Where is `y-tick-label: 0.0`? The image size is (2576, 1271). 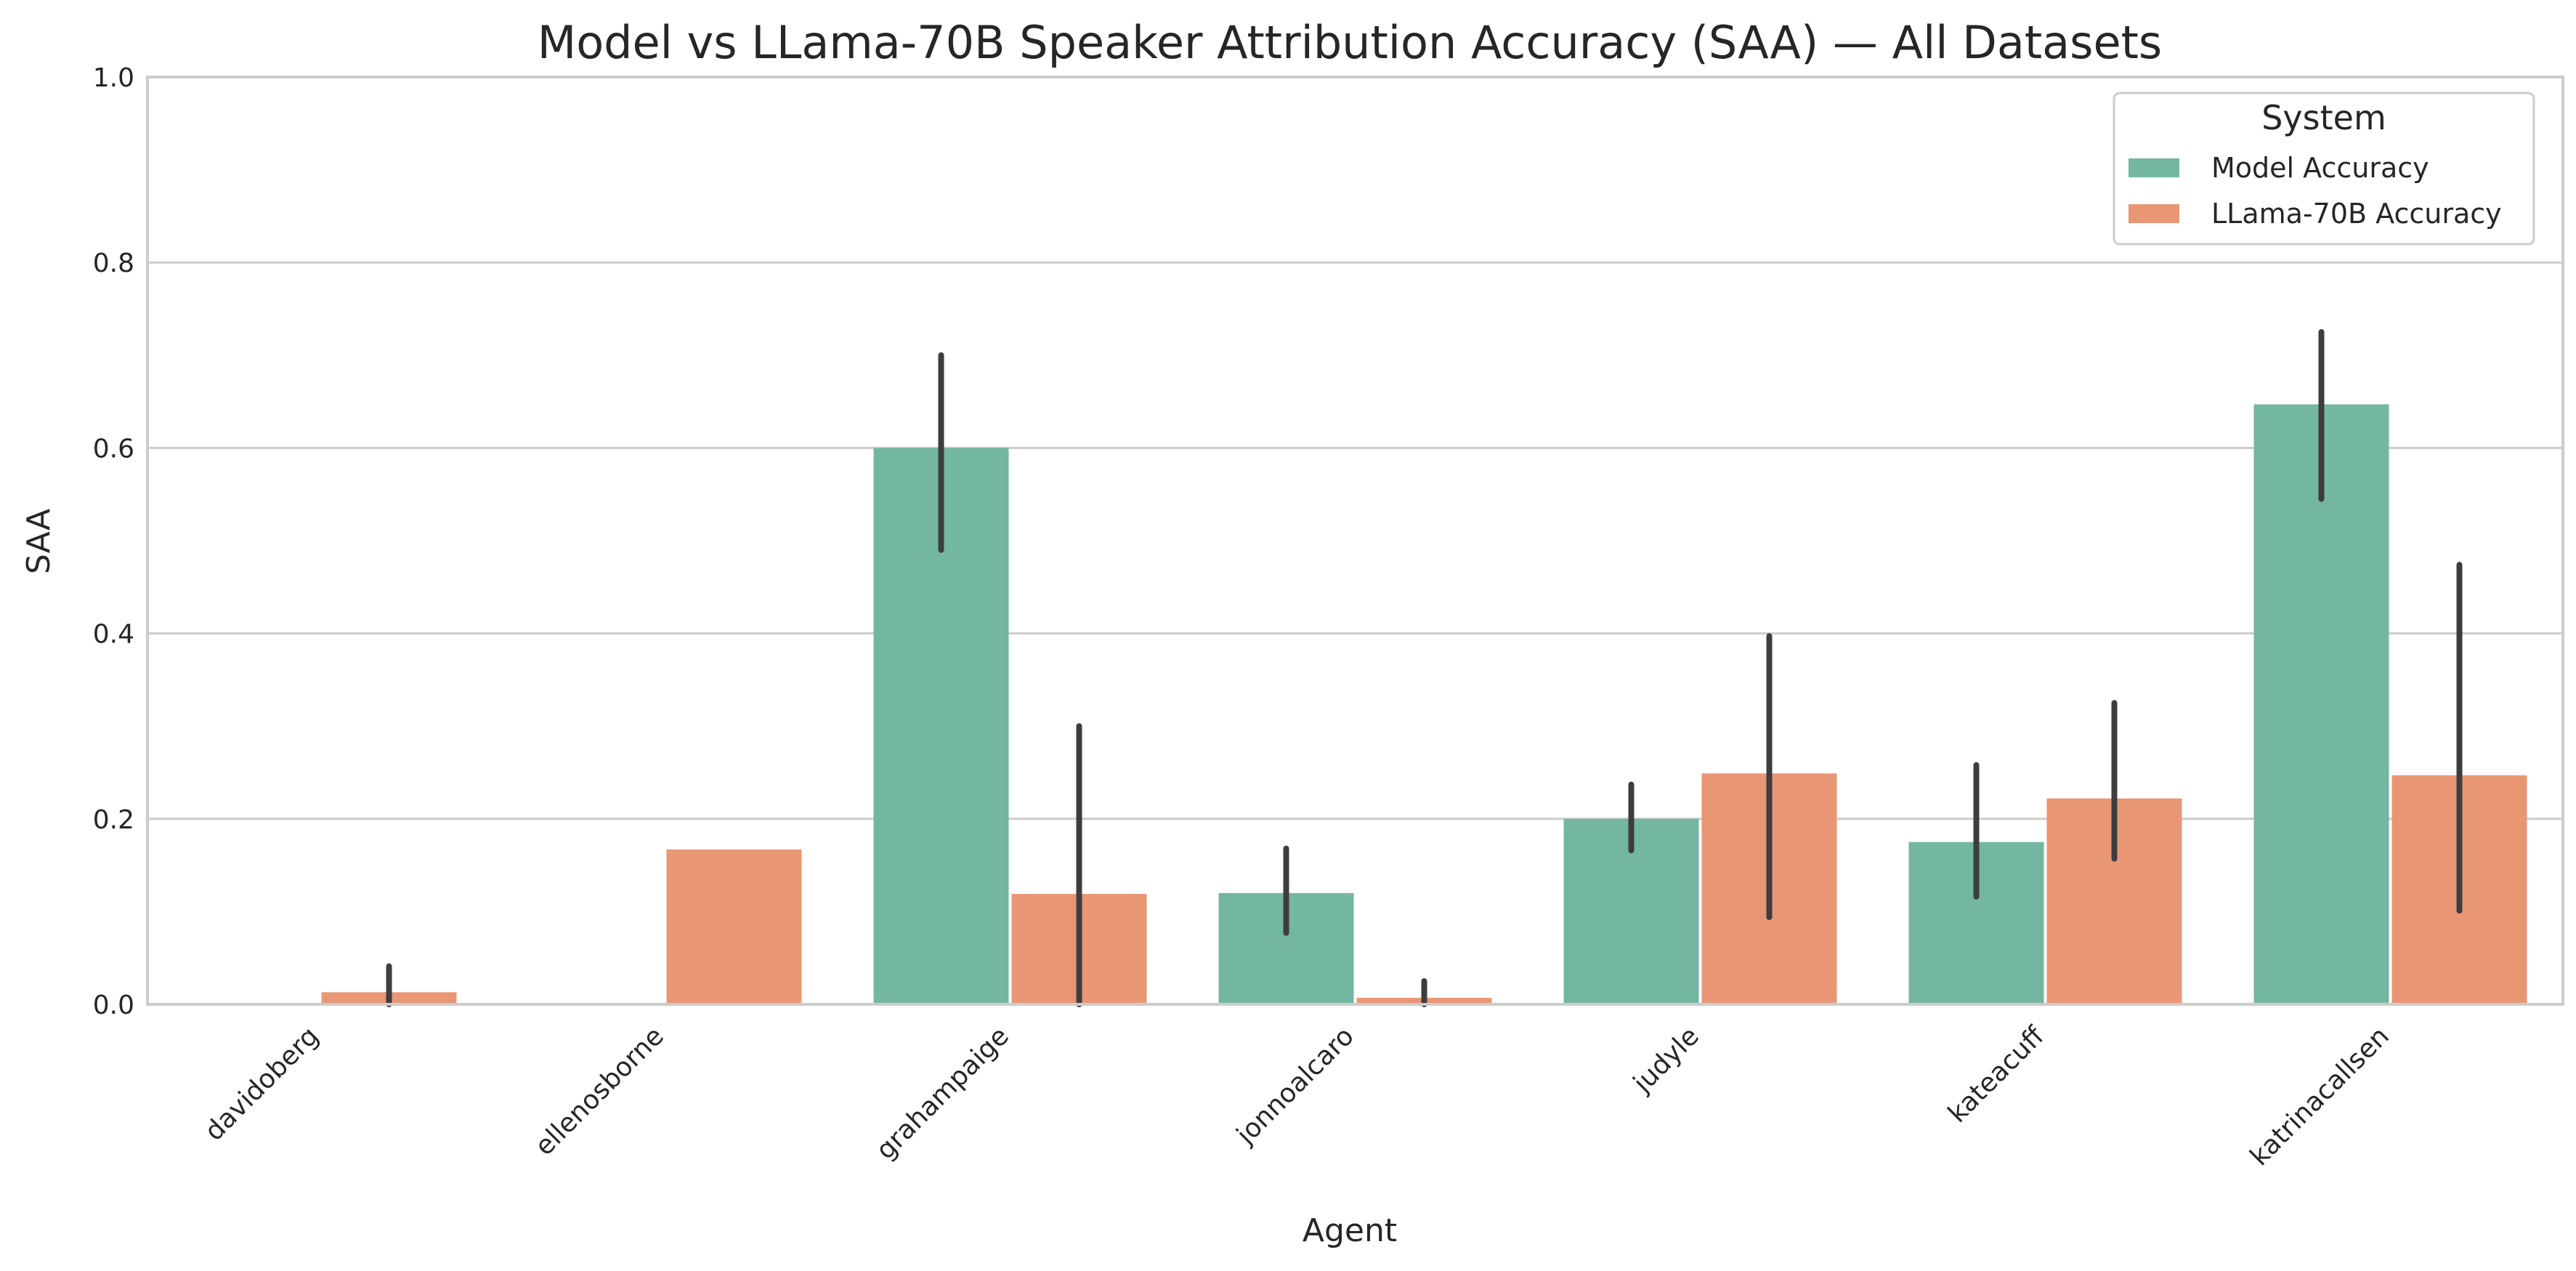
y-tick-label: 0.0 is located at coordinates (113, 1005).